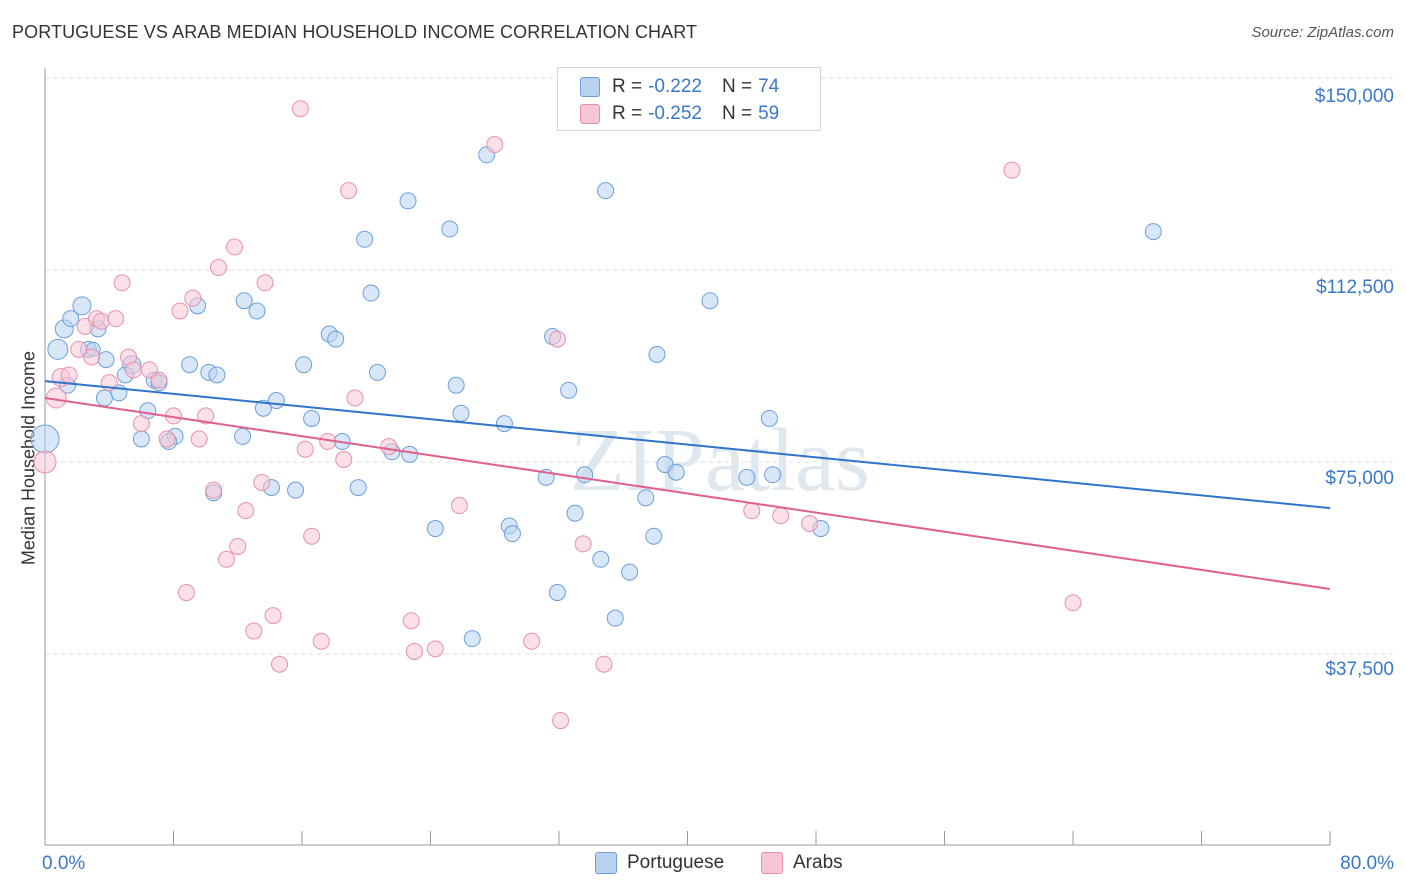 This screenshot has width=1406, height=892. I want to click on stats-legend: R = -0.222 N = 74 R = -0.252 N = 59, so click(689, 99).